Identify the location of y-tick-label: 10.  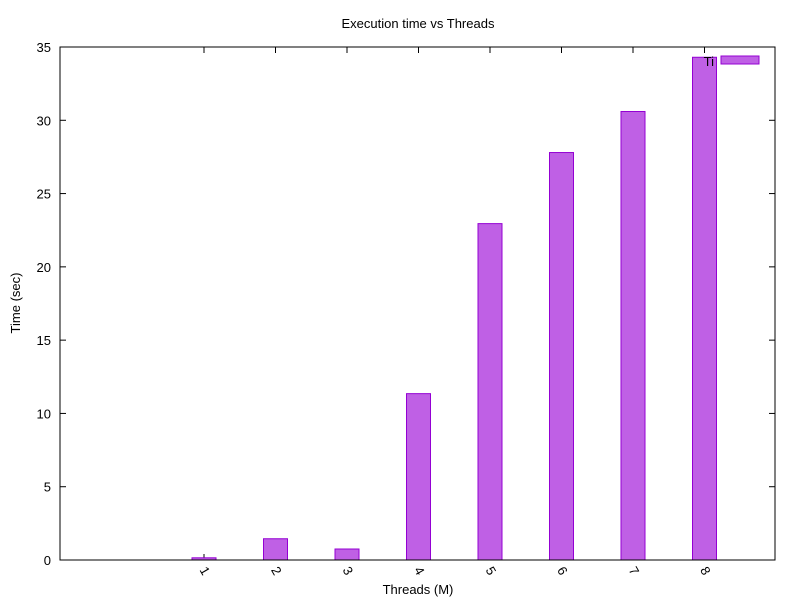
(44, 413).